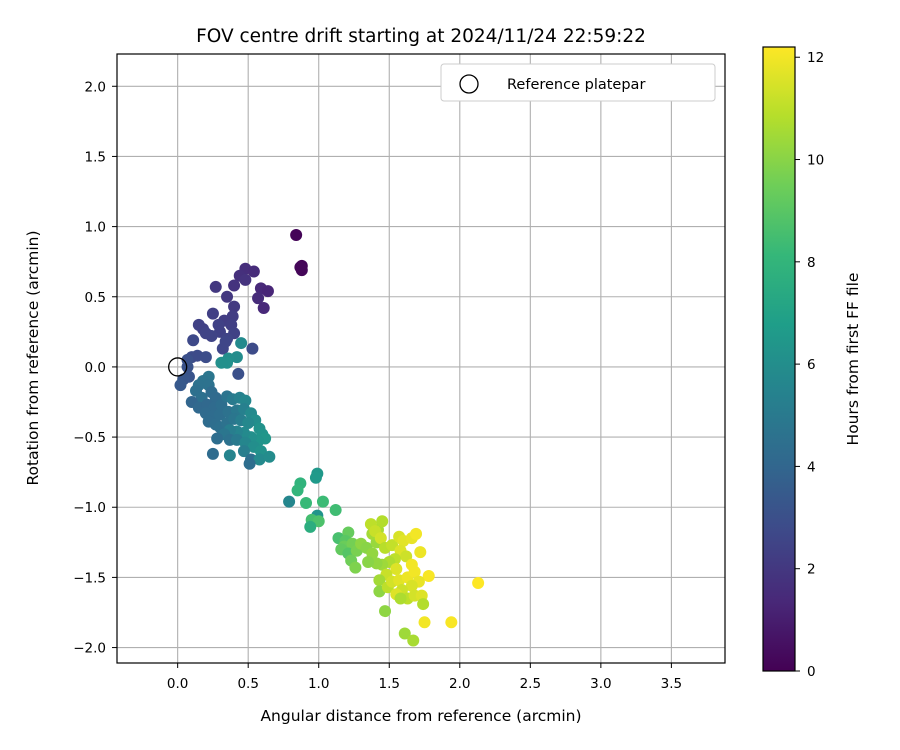 The width and height of the screenshot is (900, 750). What do you see at coordinates (95, 298) in the screenshot?
I see `y-tick-label: 0.5` at bounding box center [95, 298].